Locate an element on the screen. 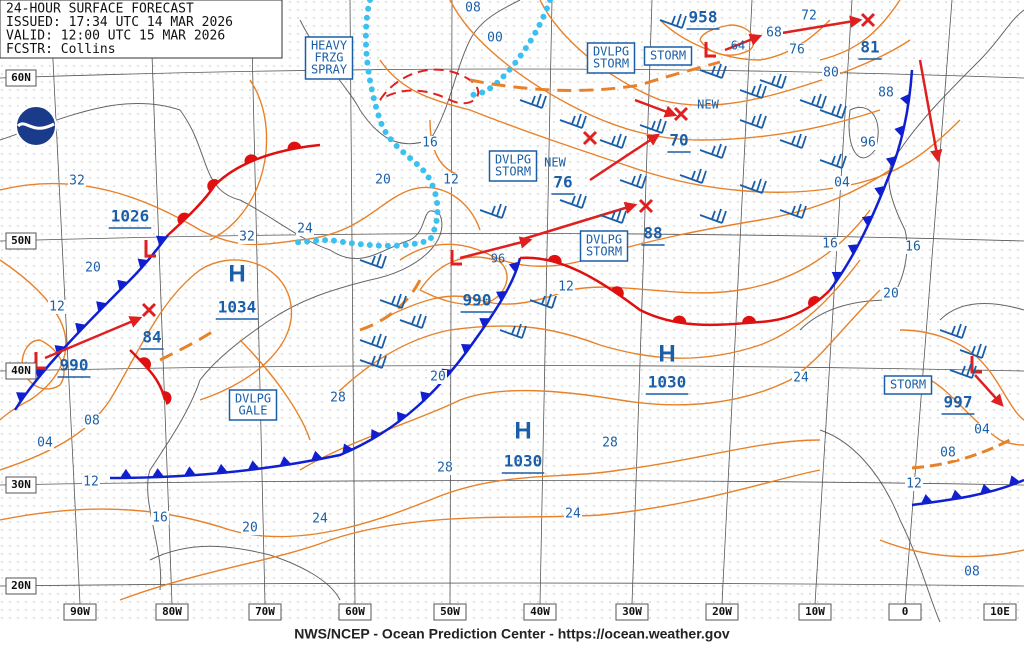  isobar-label: 04 is located at coordinates (982, 430).